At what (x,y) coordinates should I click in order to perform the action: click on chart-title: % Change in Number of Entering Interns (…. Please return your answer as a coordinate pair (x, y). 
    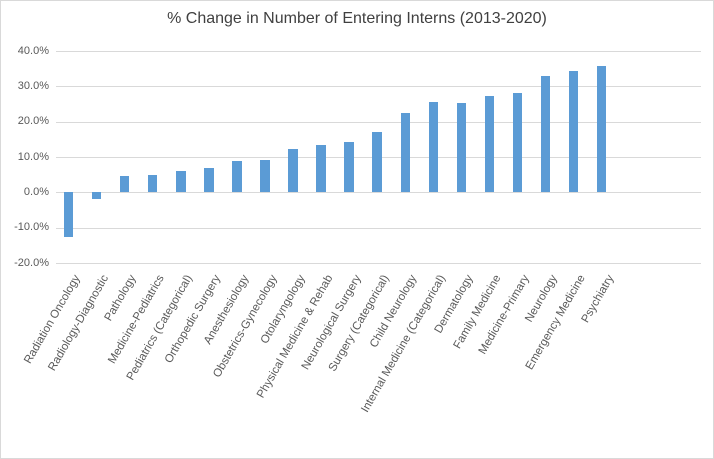
    Looking at the image, I should click on (357, 18).